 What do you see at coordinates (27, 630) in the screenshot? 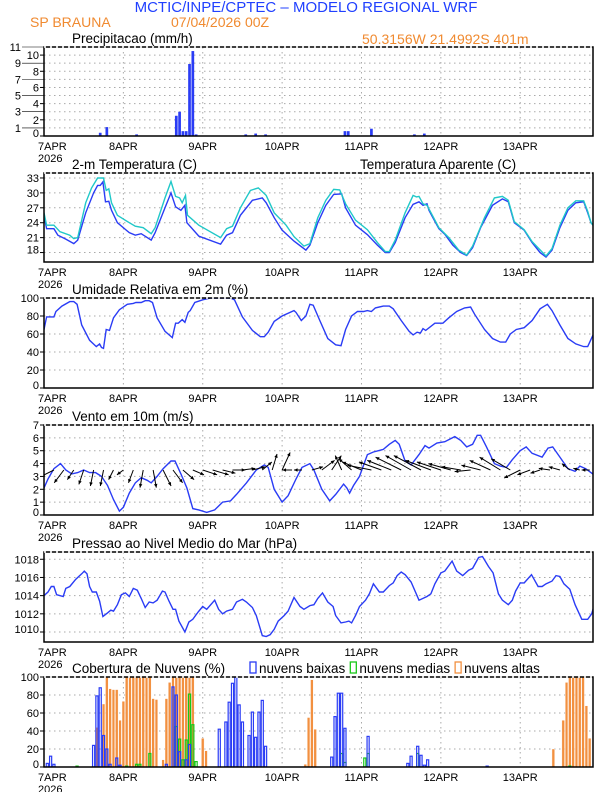
I see `y-tick-label: 1010` at bounding box center [27, 630].